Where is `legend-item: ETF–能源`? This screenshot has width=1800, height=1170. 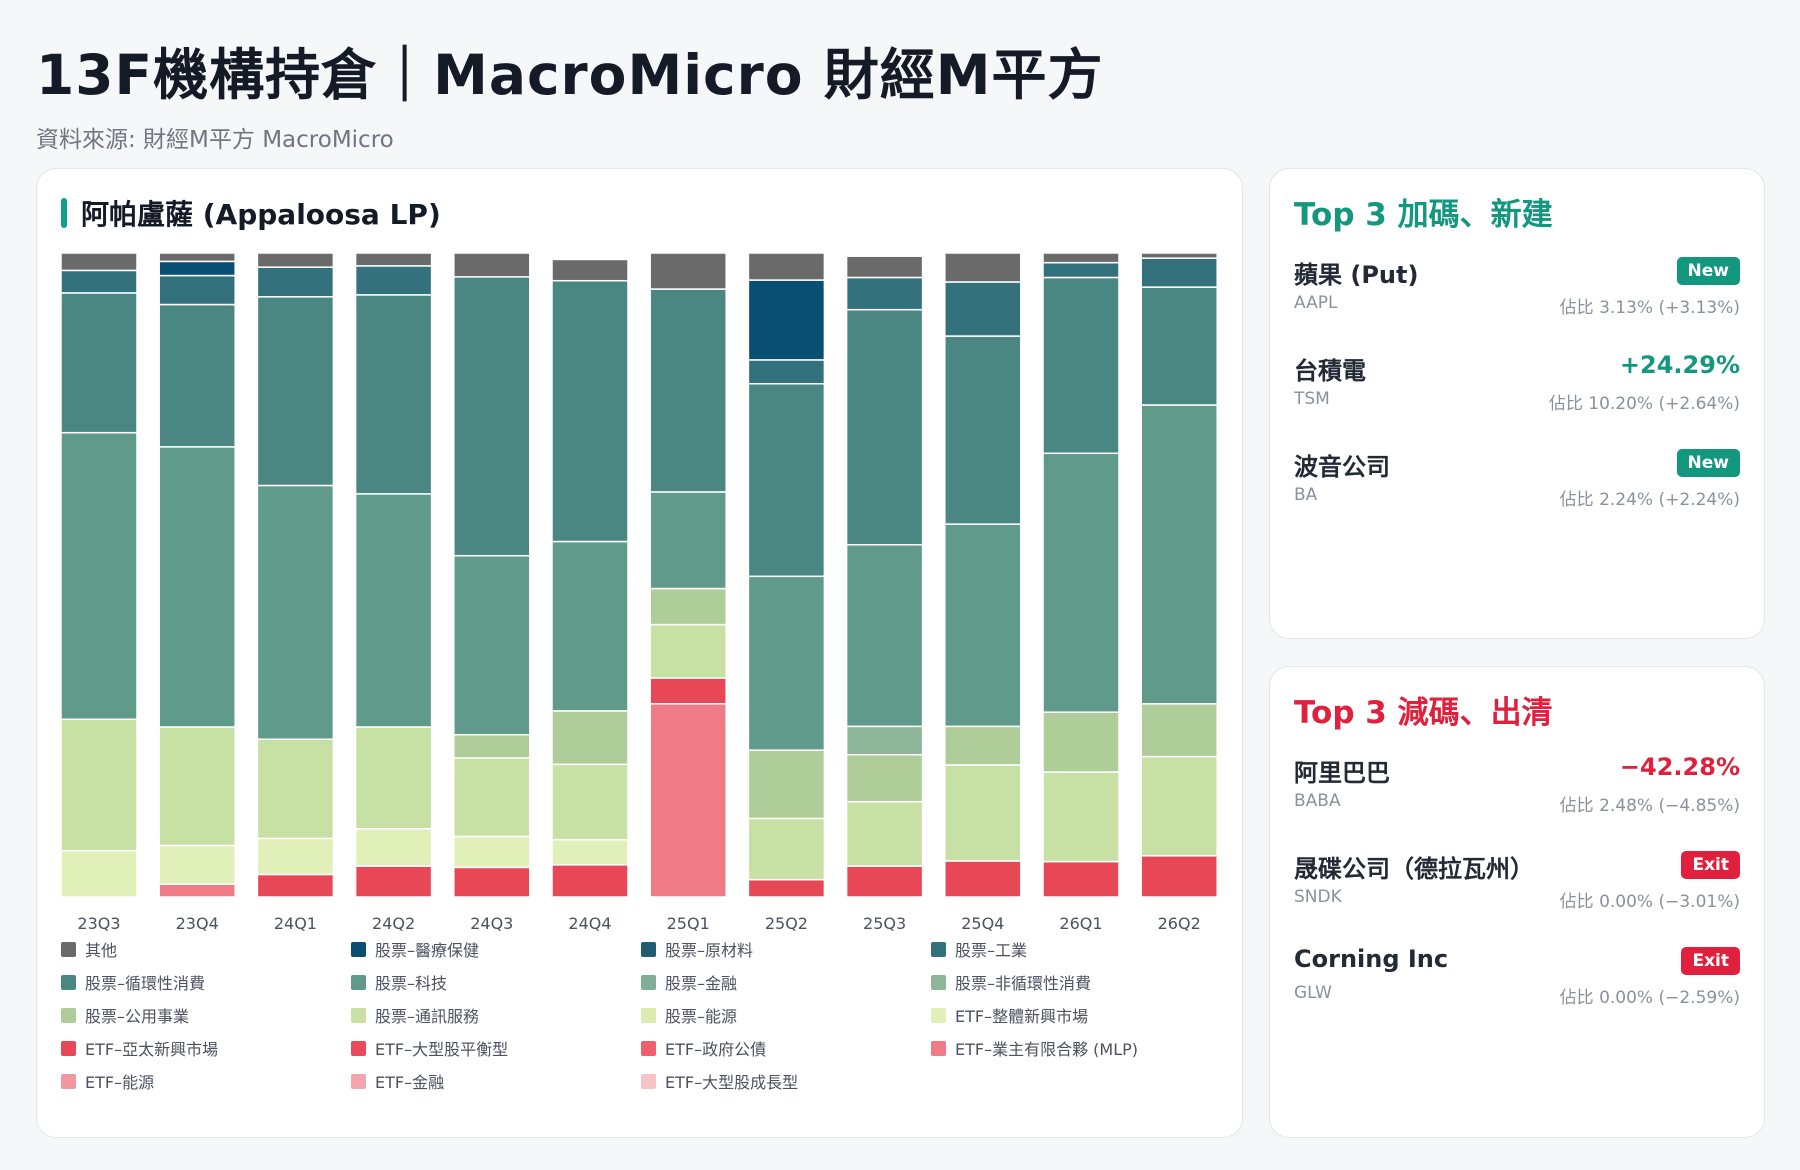
legend-item: ETF–能源 is located at coordinates (107, 1081).